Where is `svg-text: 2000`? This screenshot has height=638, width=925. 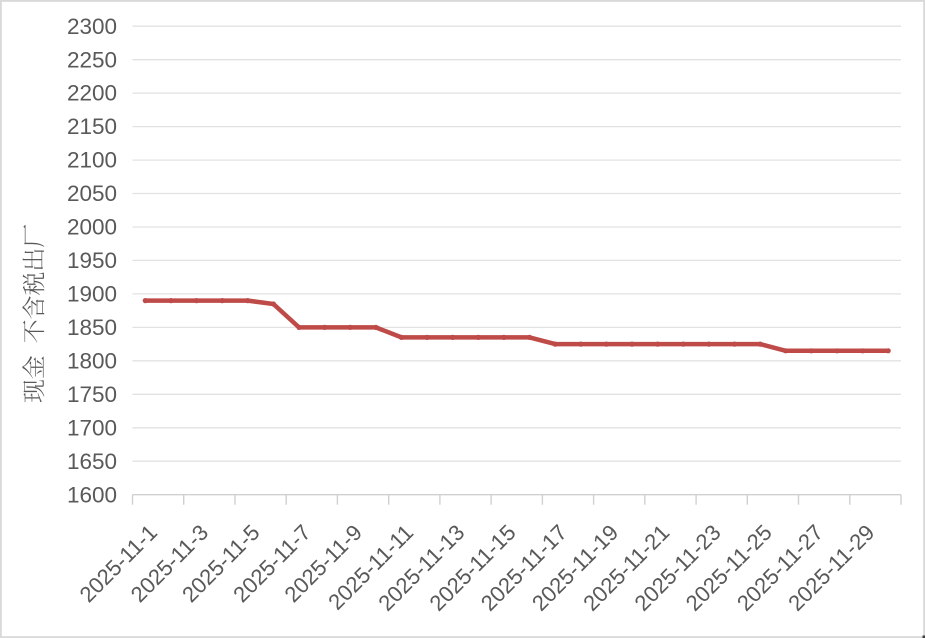 svg-text: 2000 is located at coordinates (92, 227).